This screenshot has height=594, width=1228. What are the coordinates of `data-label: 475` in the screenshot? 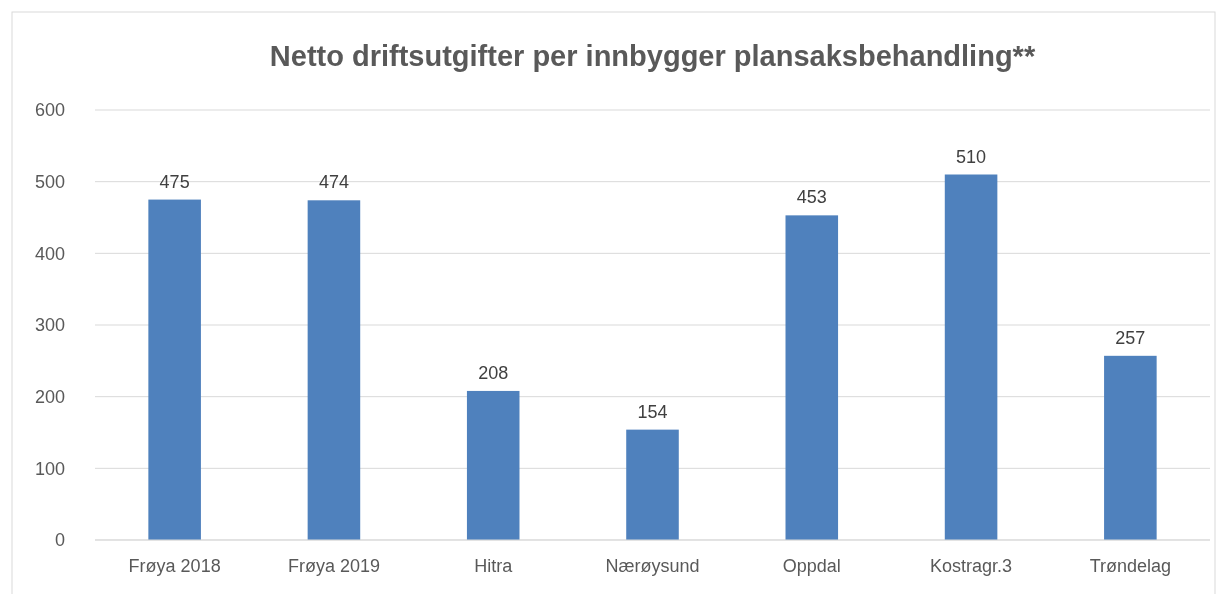 It's located at (174, 181).